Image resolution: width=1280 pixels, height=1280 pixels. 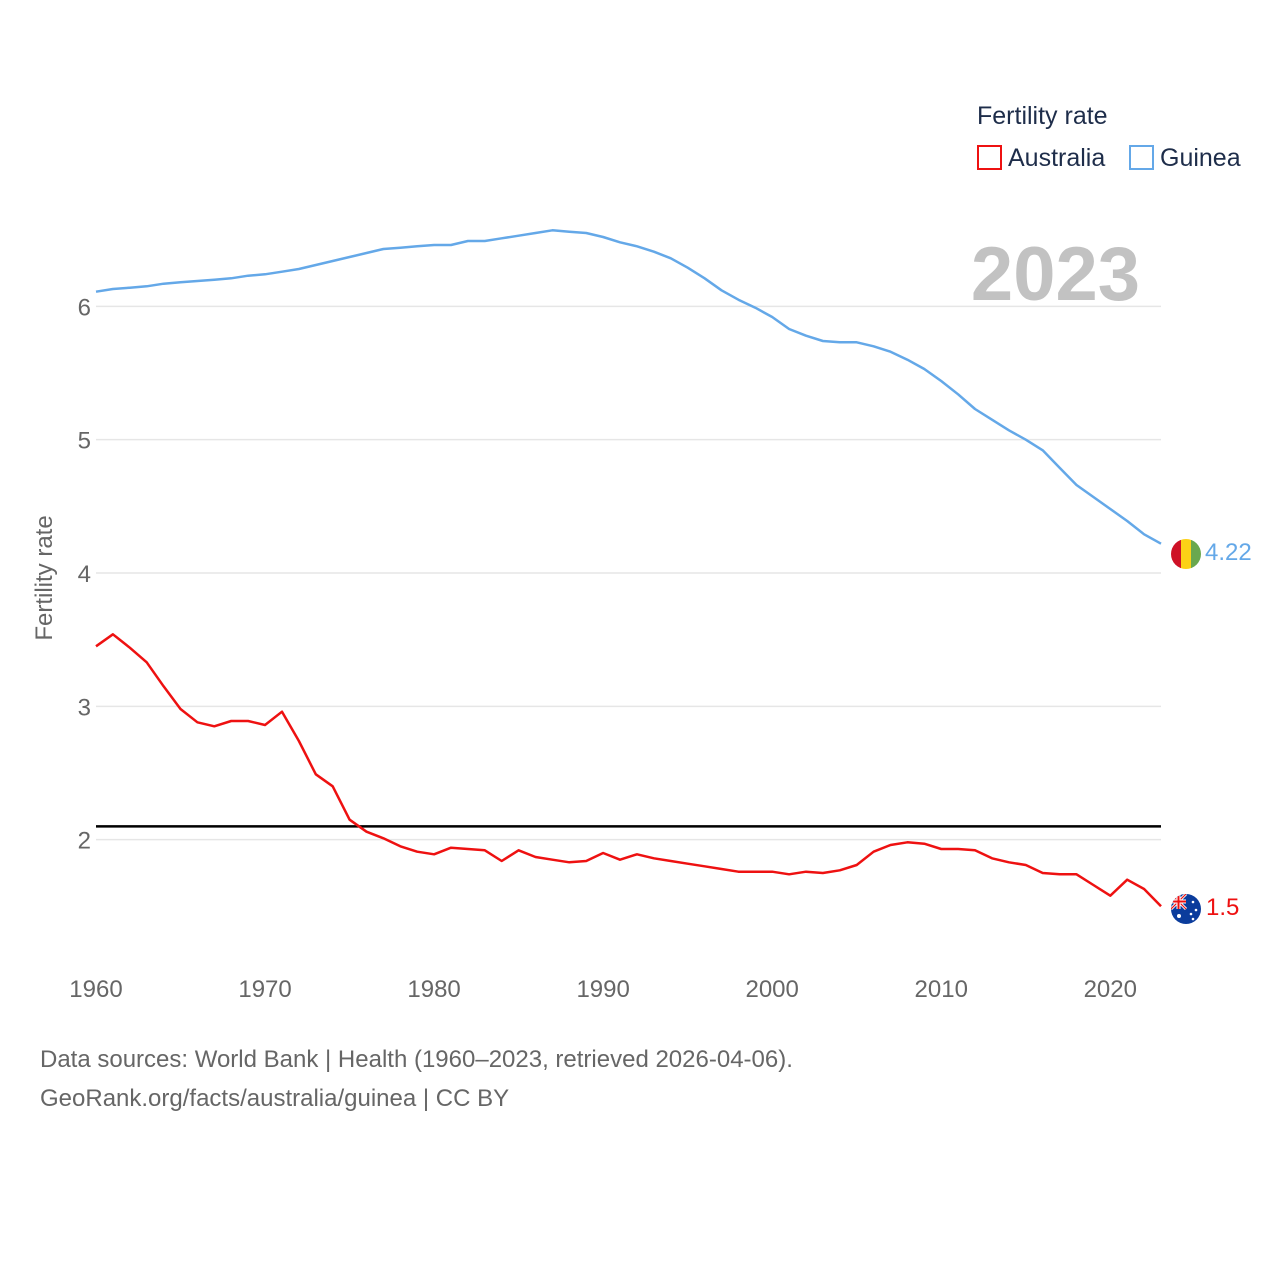 I want to click on x-tick-label: 1970, so click(x=264, y=989).